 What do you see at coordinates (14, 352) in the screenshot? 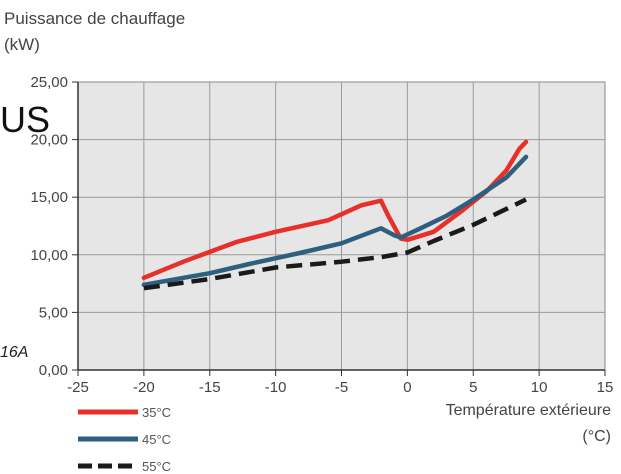
I see `model-text-fragment: 16A` at bounding box center [14, 352].